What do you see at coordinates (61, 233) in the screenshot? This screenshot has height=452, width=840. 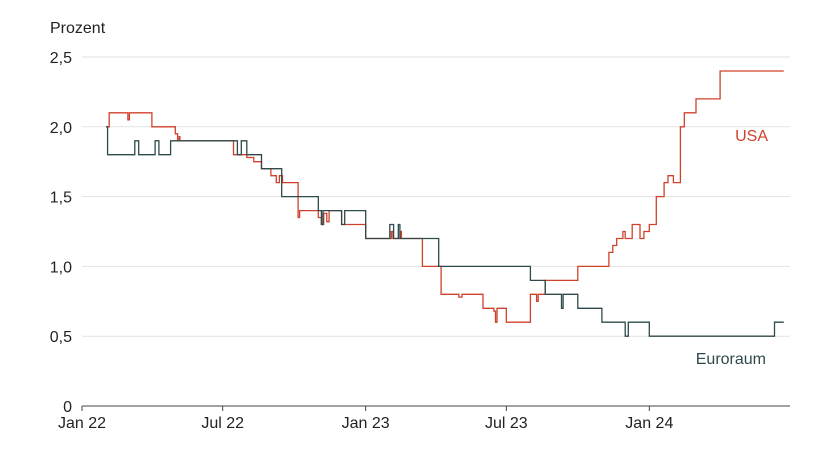 I see `y-axis-ticks: 0 0,5 1,0 1,5 2,0 2,5` at bounding box center [61, 233].